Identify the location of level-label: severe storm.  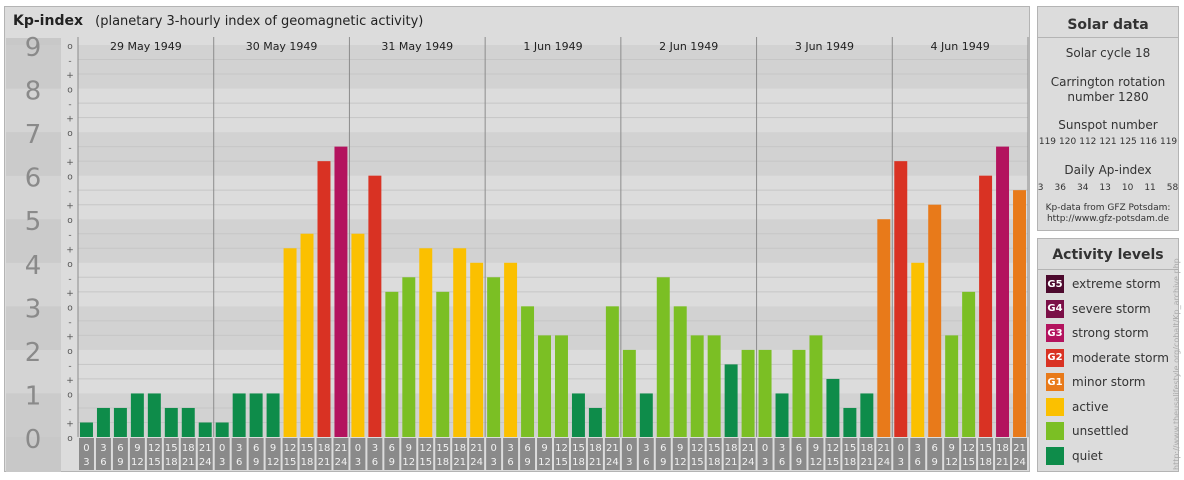
(1111, 308).